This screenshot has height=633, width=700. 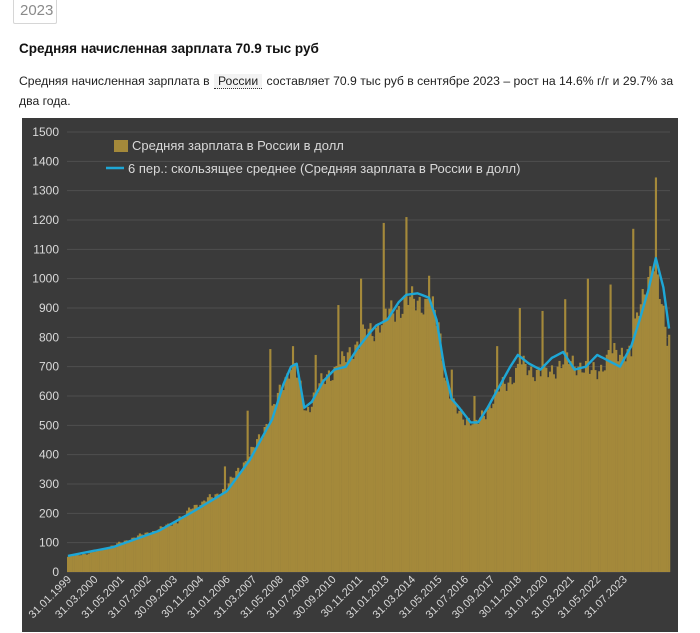 What do you see at coordinates (35, 12) in the screenshot?
I see `year-tag: 2023` at bounding box center [35, 12].